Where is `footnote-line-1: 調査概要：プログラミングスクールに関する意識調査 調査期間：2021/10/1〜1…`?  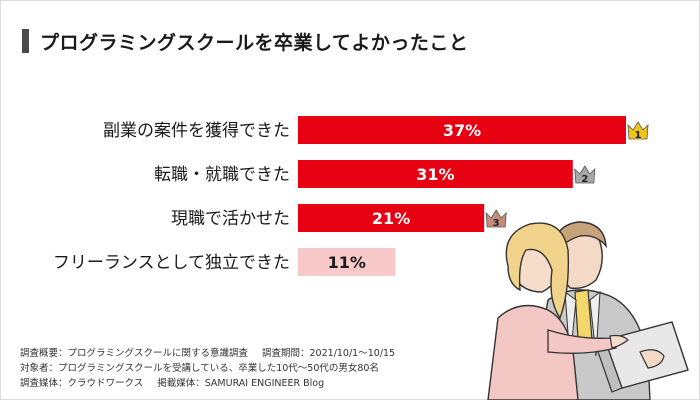 footnote-line-1: 調査概要：プログラミングスクールに関する意識調査 調査期間：2021/10/1〜1… is located at coordinates (207, 353).